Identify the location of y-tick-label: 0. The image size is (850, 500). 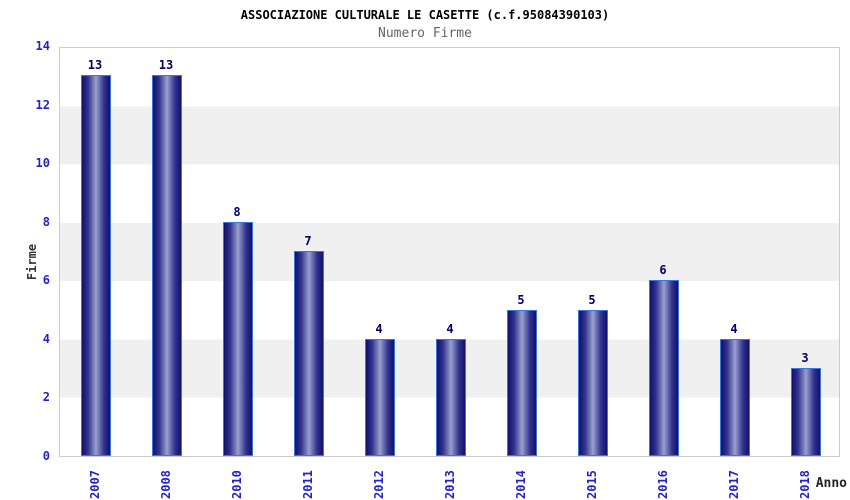
(46, 456).